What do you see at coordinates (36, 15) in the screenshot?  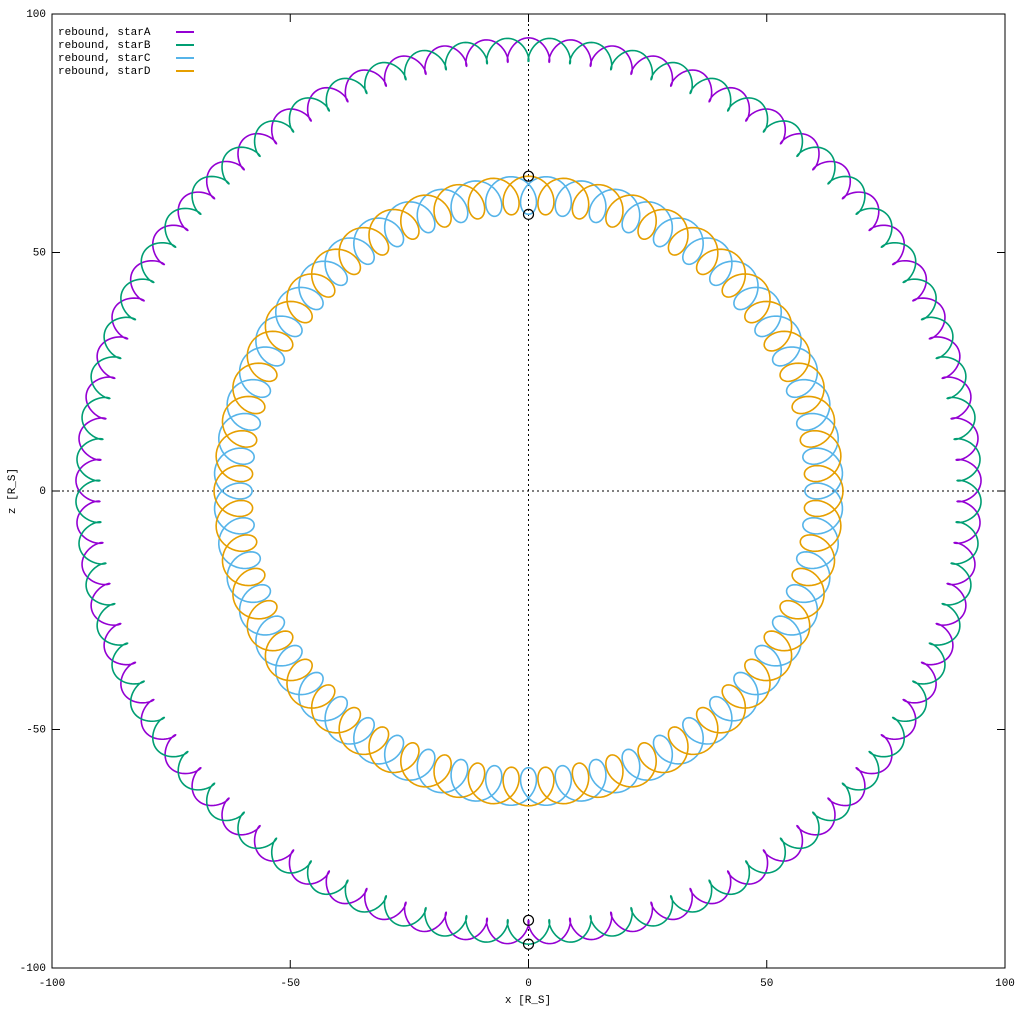 I see `y-tick-label: 100` at bounding box center [36, 15].